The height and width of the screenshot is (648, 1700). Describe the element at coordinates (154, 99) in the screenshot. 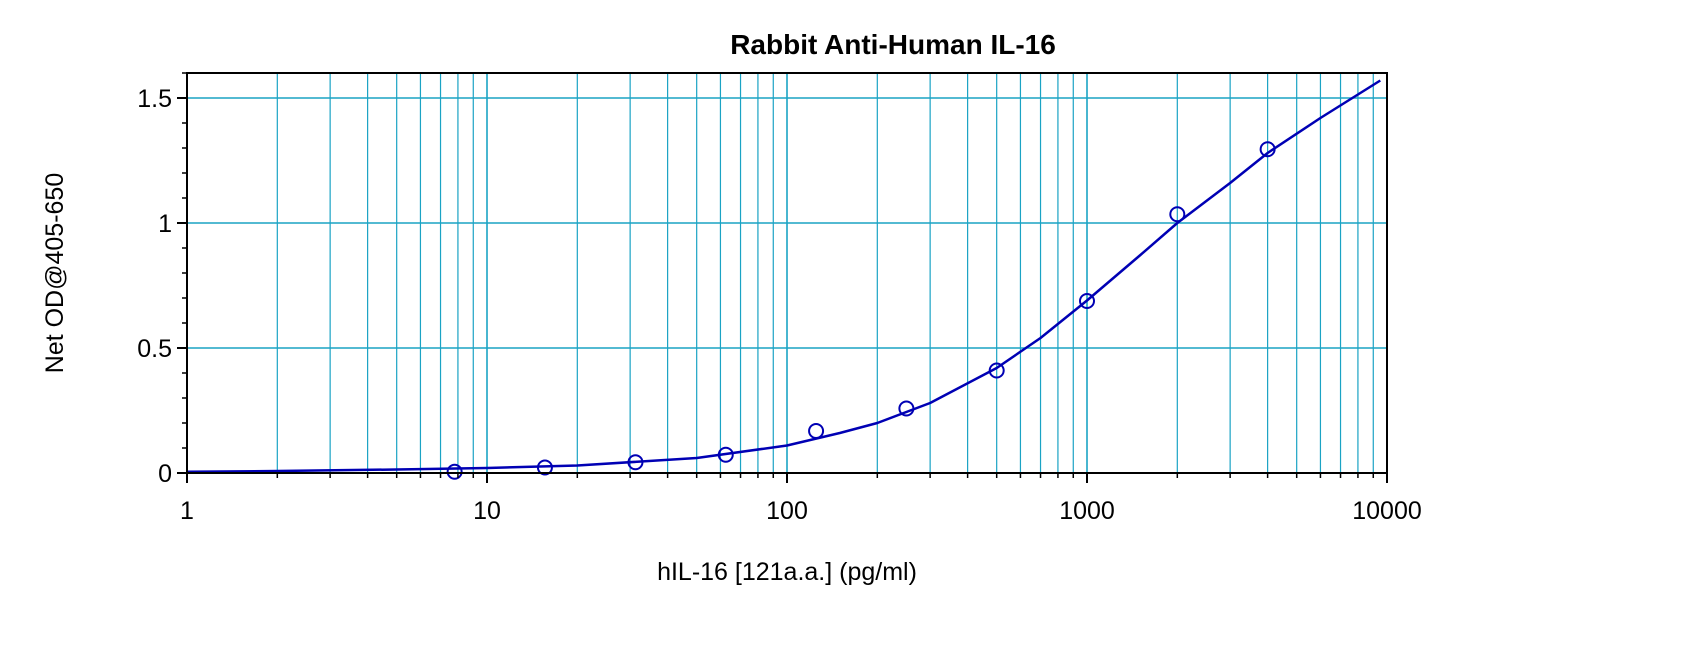

I see `y-tick-label: 1.5` at that location.